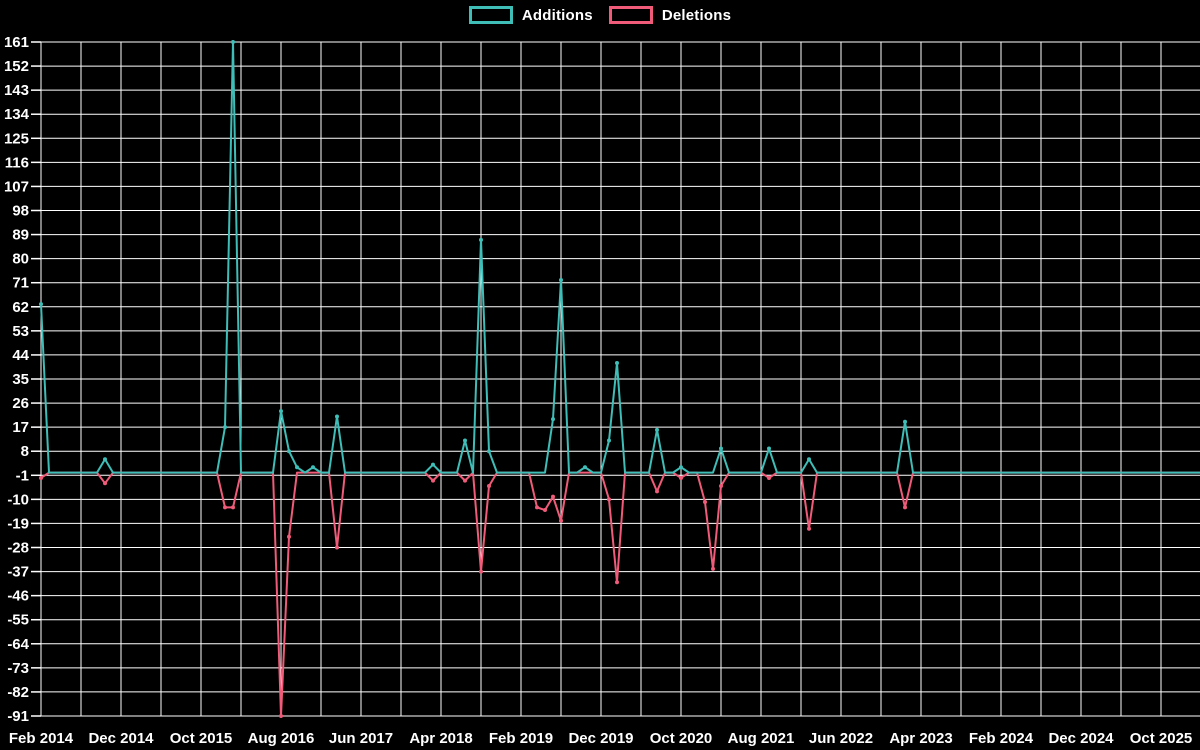 The image size is (1200, 750). I want to click on y-tick-label: -28, so click(18, 548).